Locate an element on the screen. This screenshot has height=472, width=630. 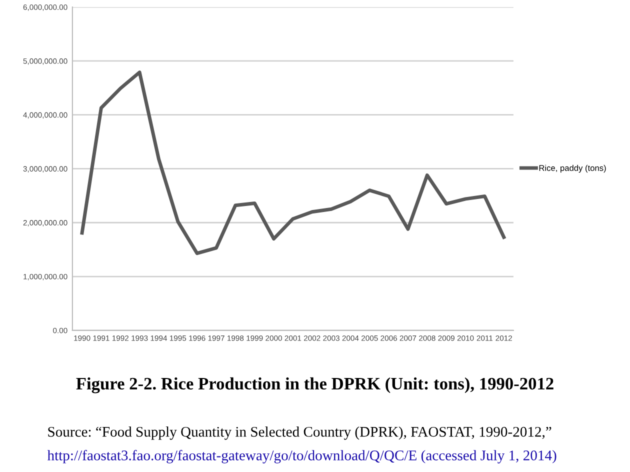
source-note: Source: “Food Supply Quantity in Selected Country (DPRK), FAOSTAT, 1990-2012,” is located at coordinates (300, 433).